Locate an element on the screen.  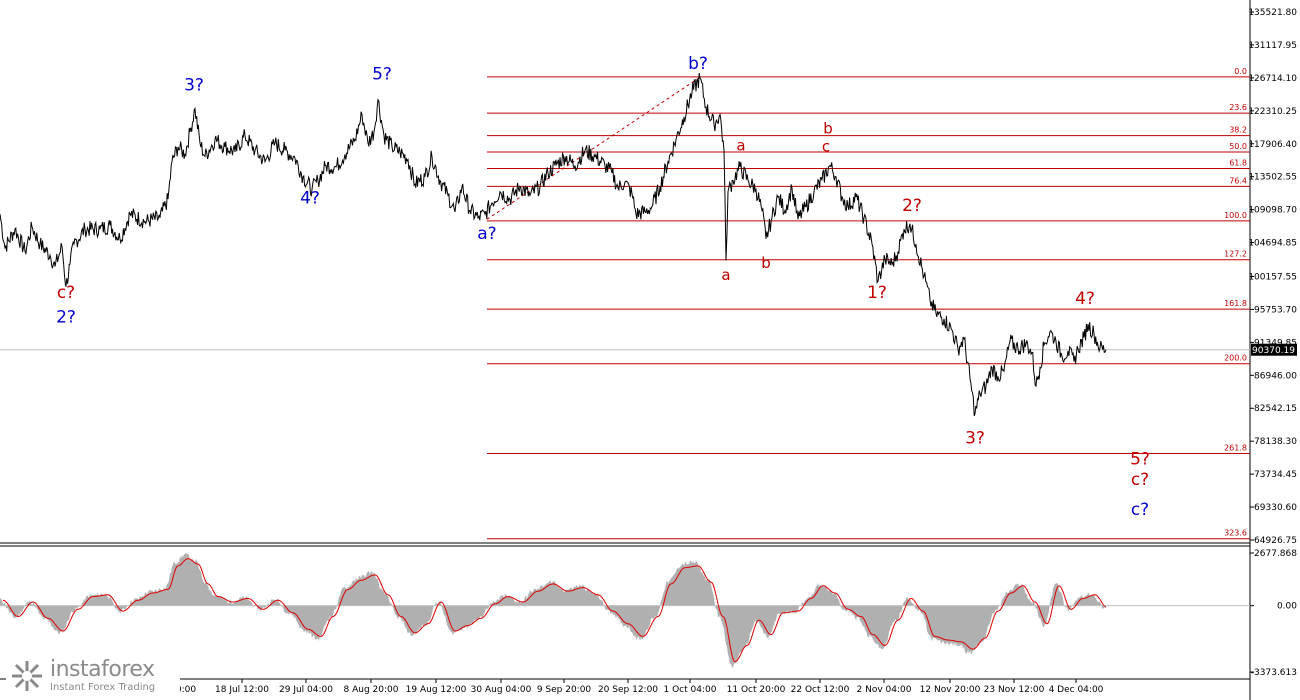
price-tick-label: 113502.55 is located at coordinates (1272, 178).